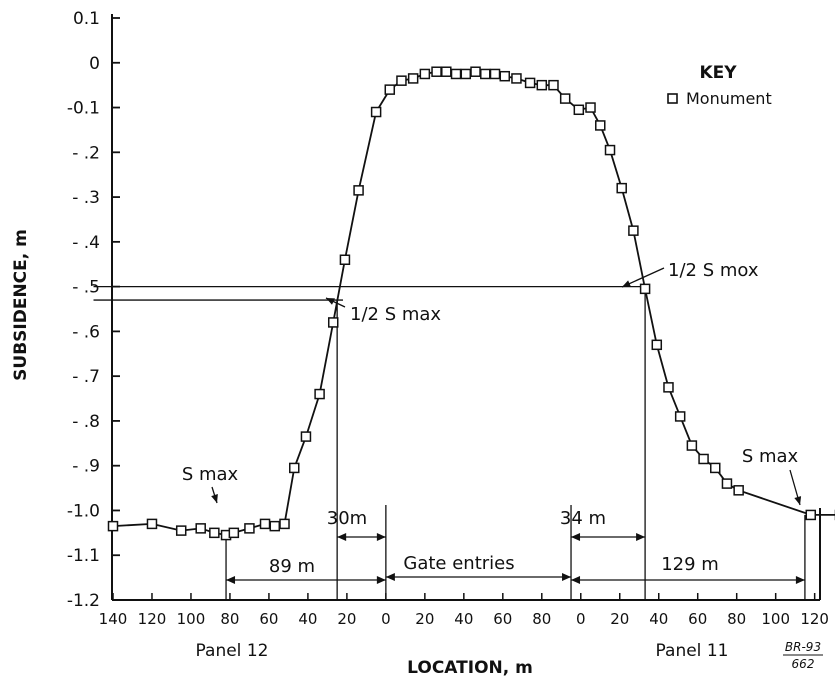 This screenshot has width=835, height=682. What do you see at coordinates (803, 664) in the screenshot?
I see `figure-ref-bottom: 662` at bounding box center [803, 664].